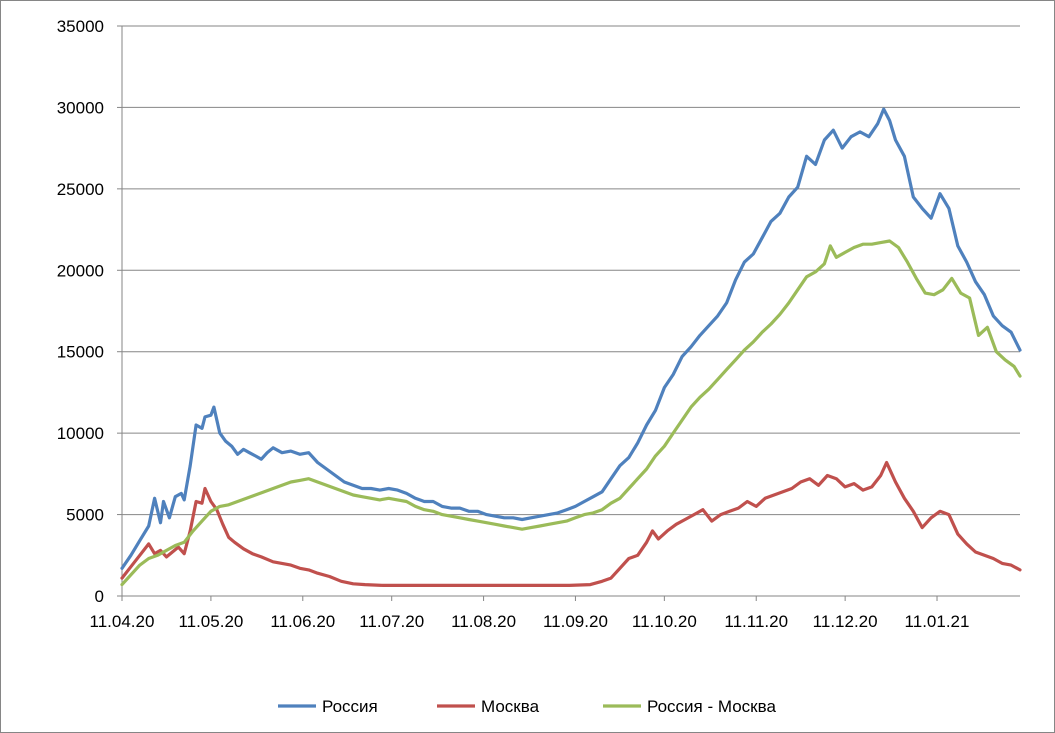  Describe the element at coordinates (80, 26) in the screenshot. I see `y-tick-label: 35000` at that location.